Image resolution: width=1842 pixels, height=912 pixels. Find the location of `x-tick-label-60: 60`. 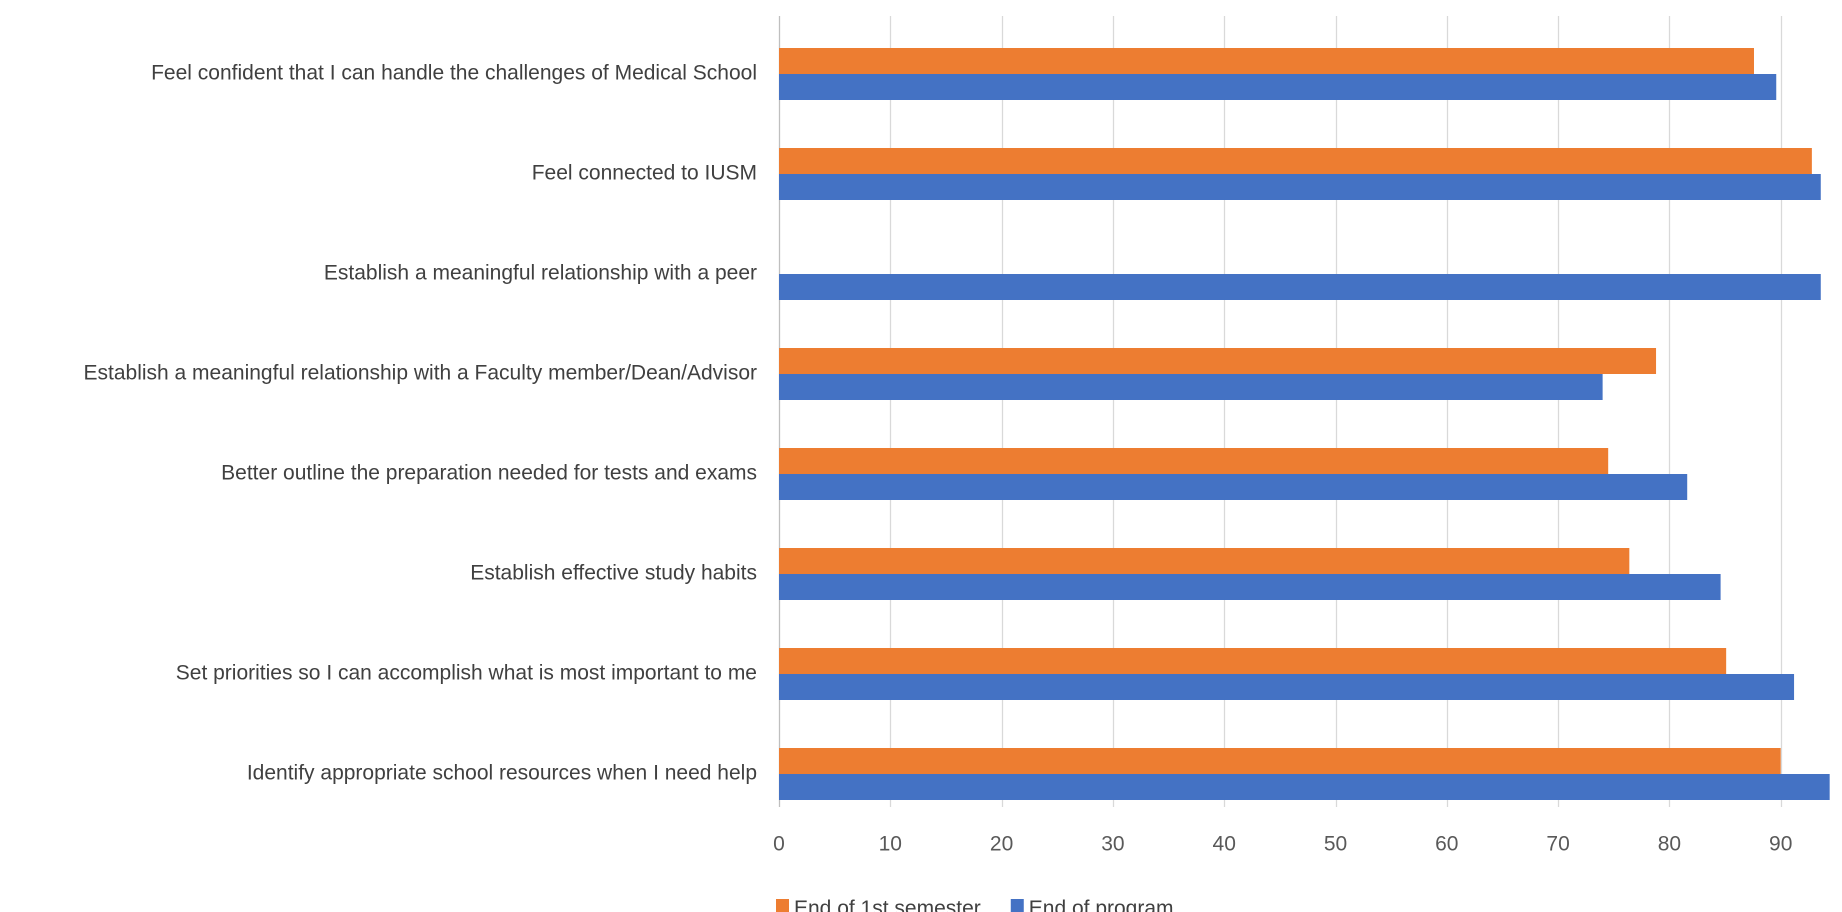

x-tick-label-60: 60 is located at coordinates (1446, 844).